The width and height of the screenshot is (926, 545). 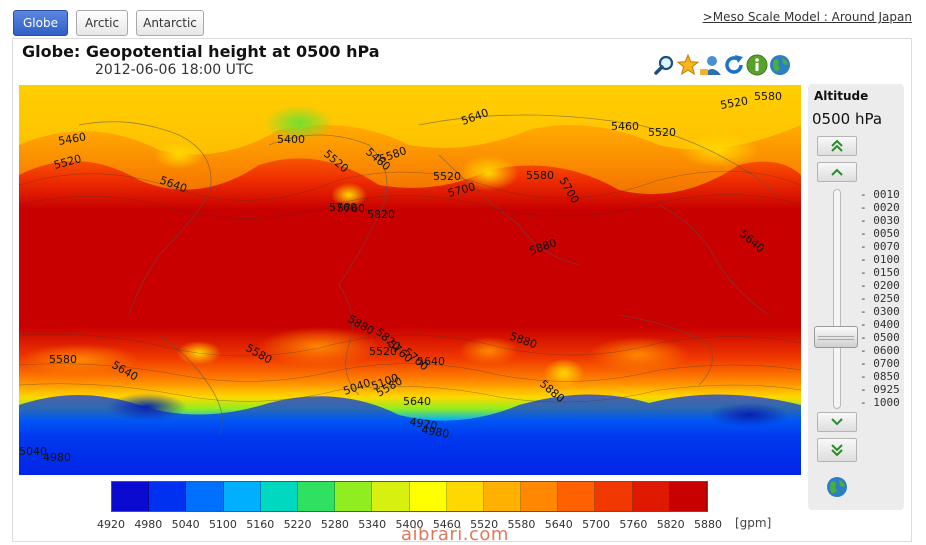 I want to click on double-chevron-down-icon, so click(x=837, y=450).